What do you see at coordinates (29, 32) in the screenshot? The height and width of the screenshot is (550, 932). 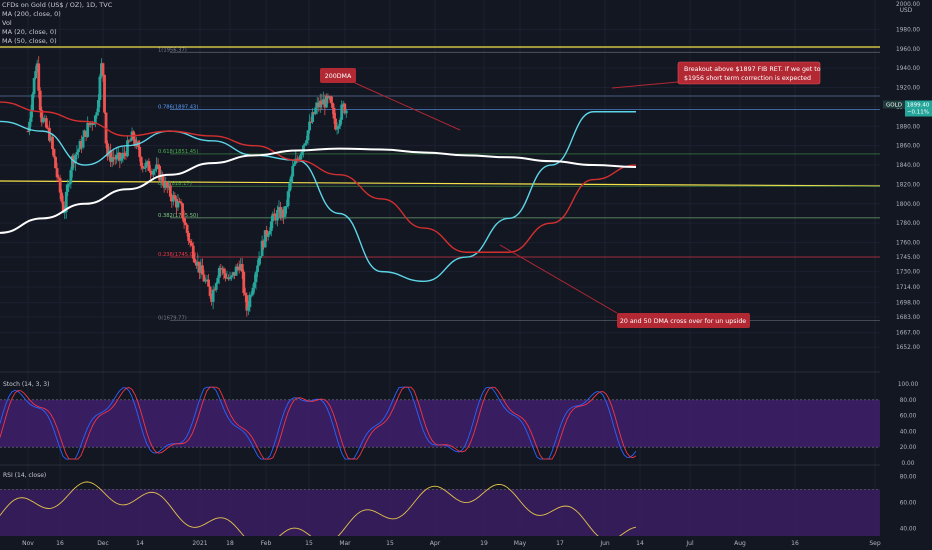 I see `indicator-ma20: MA (20, close, 0)` at bounding box center [29, 32].